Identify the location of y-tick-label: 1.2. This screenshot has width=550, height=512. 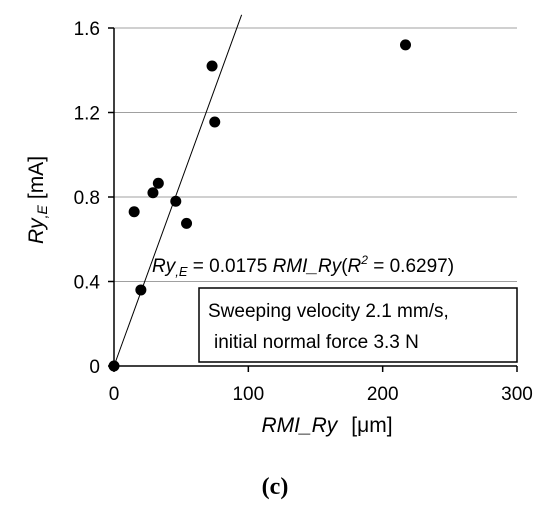
(87, 114).